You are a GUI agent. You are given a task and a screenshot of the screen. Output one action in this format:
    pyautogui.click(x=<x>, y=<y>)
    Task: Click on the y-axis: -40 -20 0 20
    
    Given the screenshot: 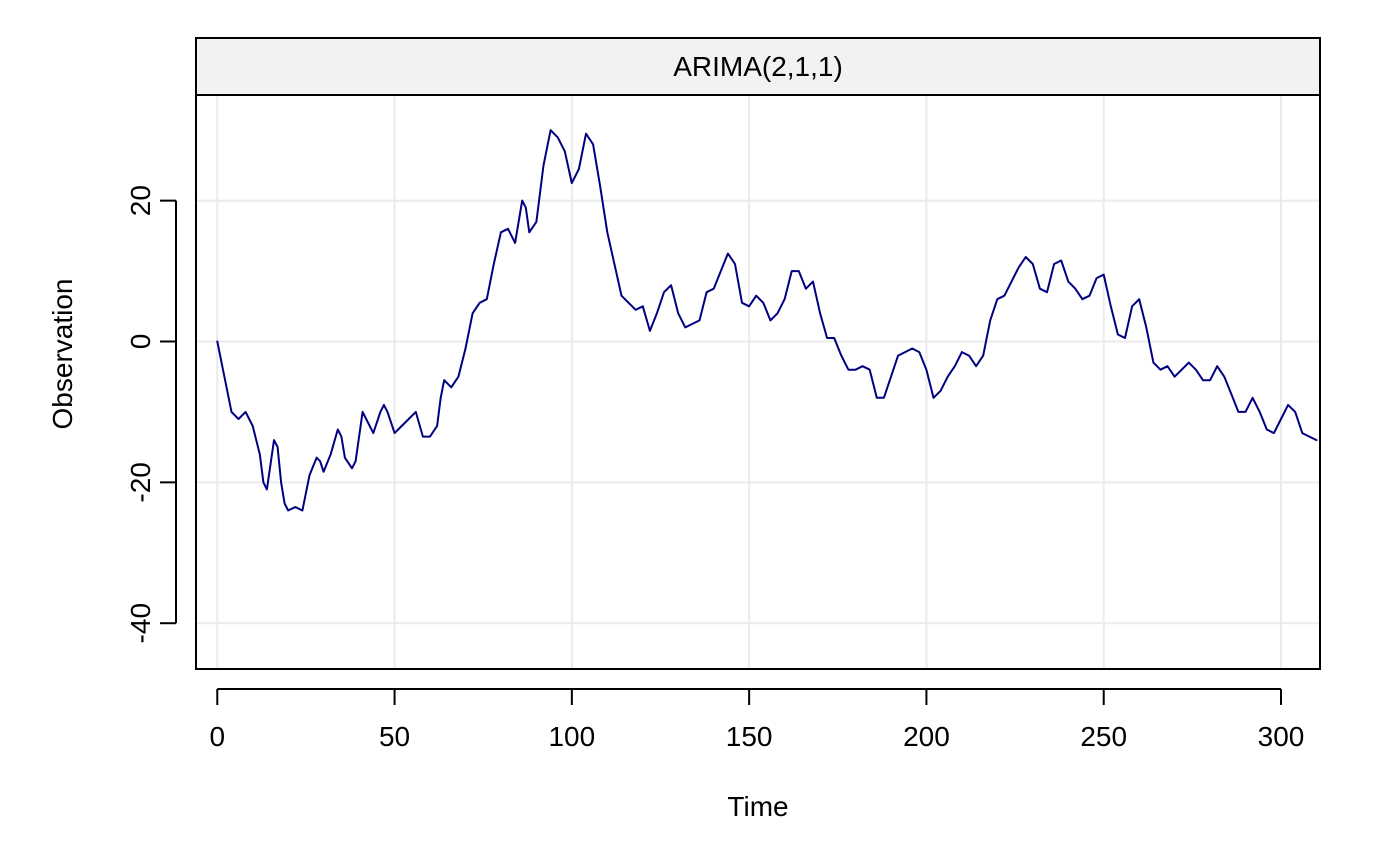 What is the action you would take?
    pyautogui.click(x=151, y=414)
    